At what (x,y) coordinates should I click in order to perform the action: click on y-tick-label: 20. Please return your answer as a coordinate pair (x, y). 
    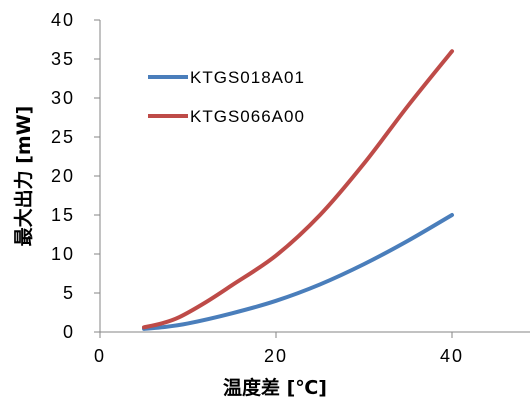
    Looking at the image, I should click on (63, 176).